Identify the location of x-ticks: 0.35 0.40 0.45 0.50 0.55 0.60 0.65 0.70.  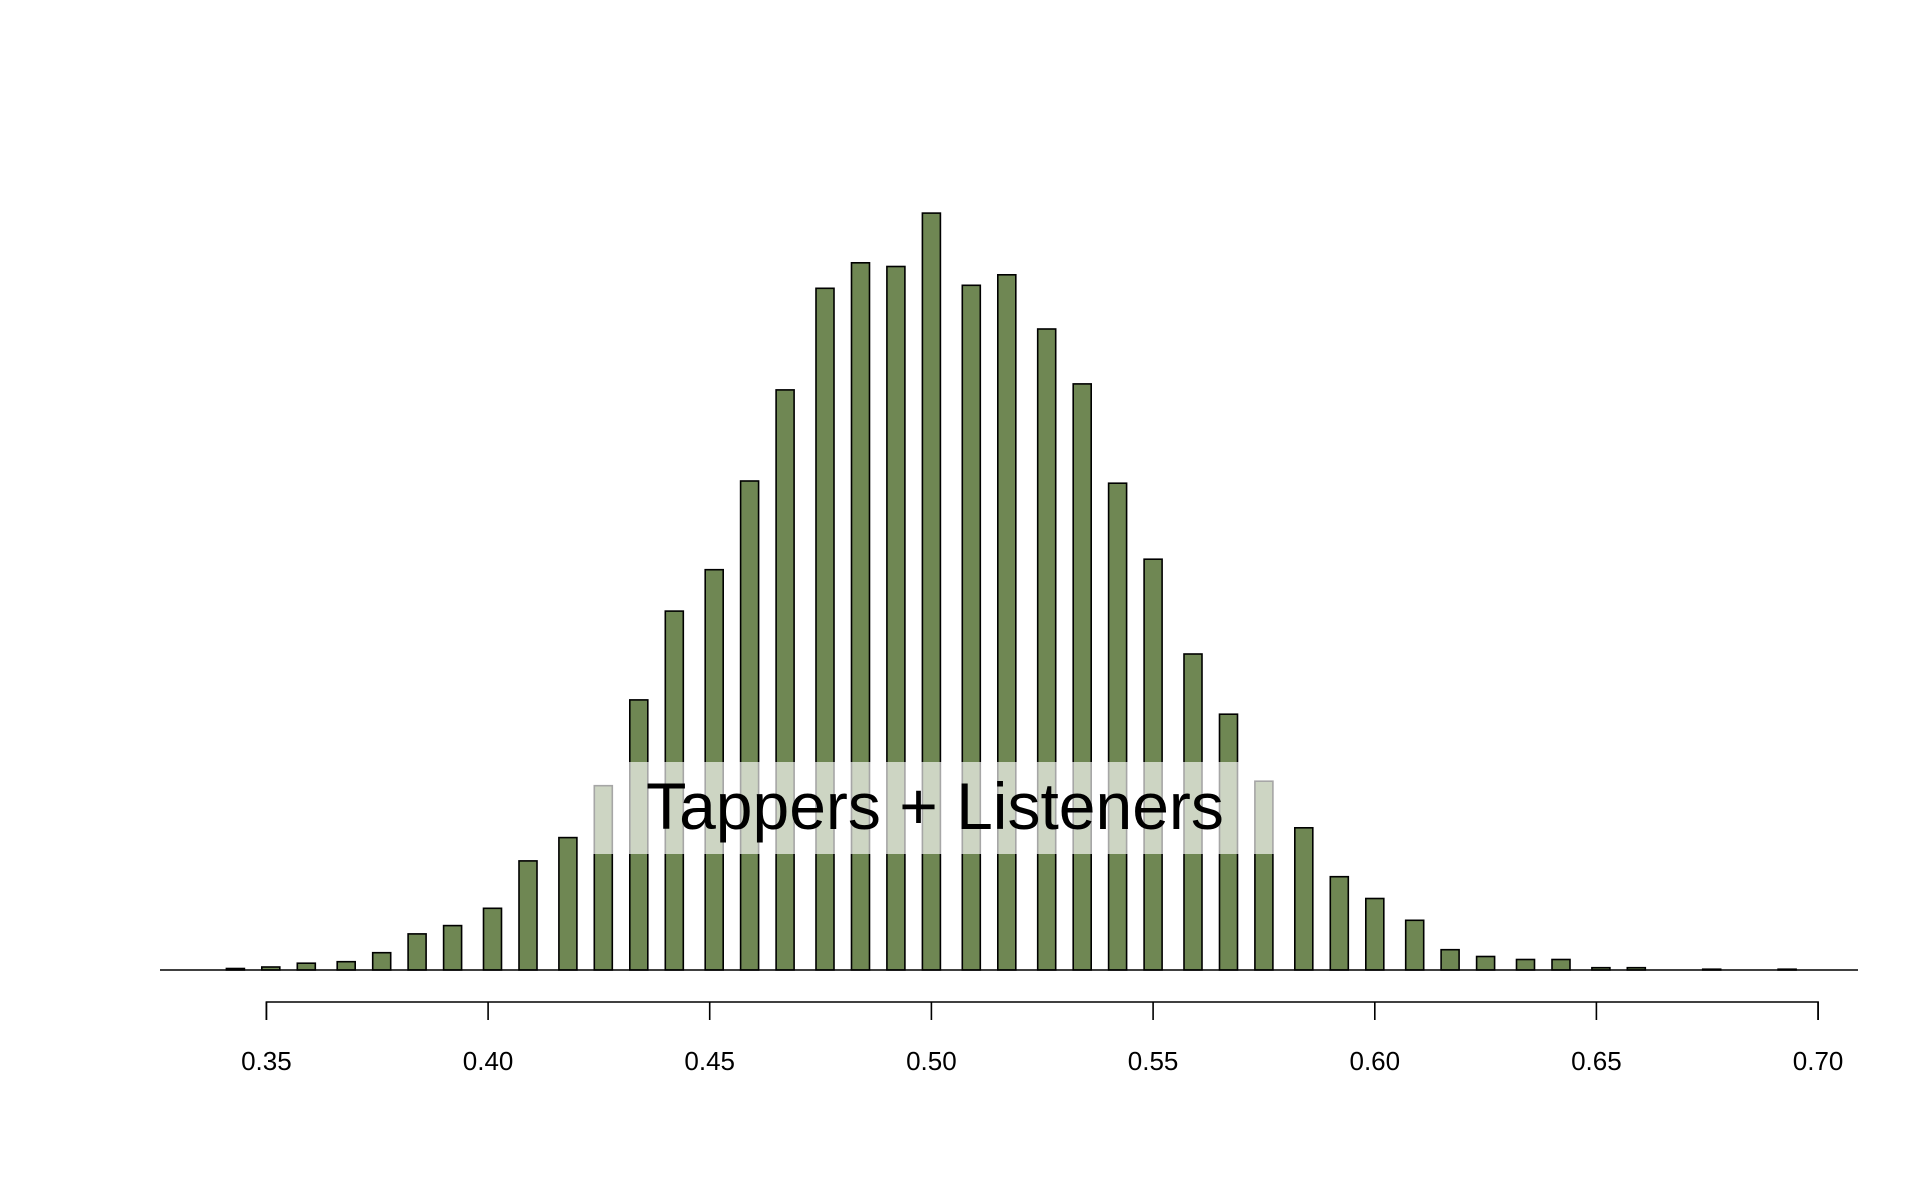
(1042, 1039).